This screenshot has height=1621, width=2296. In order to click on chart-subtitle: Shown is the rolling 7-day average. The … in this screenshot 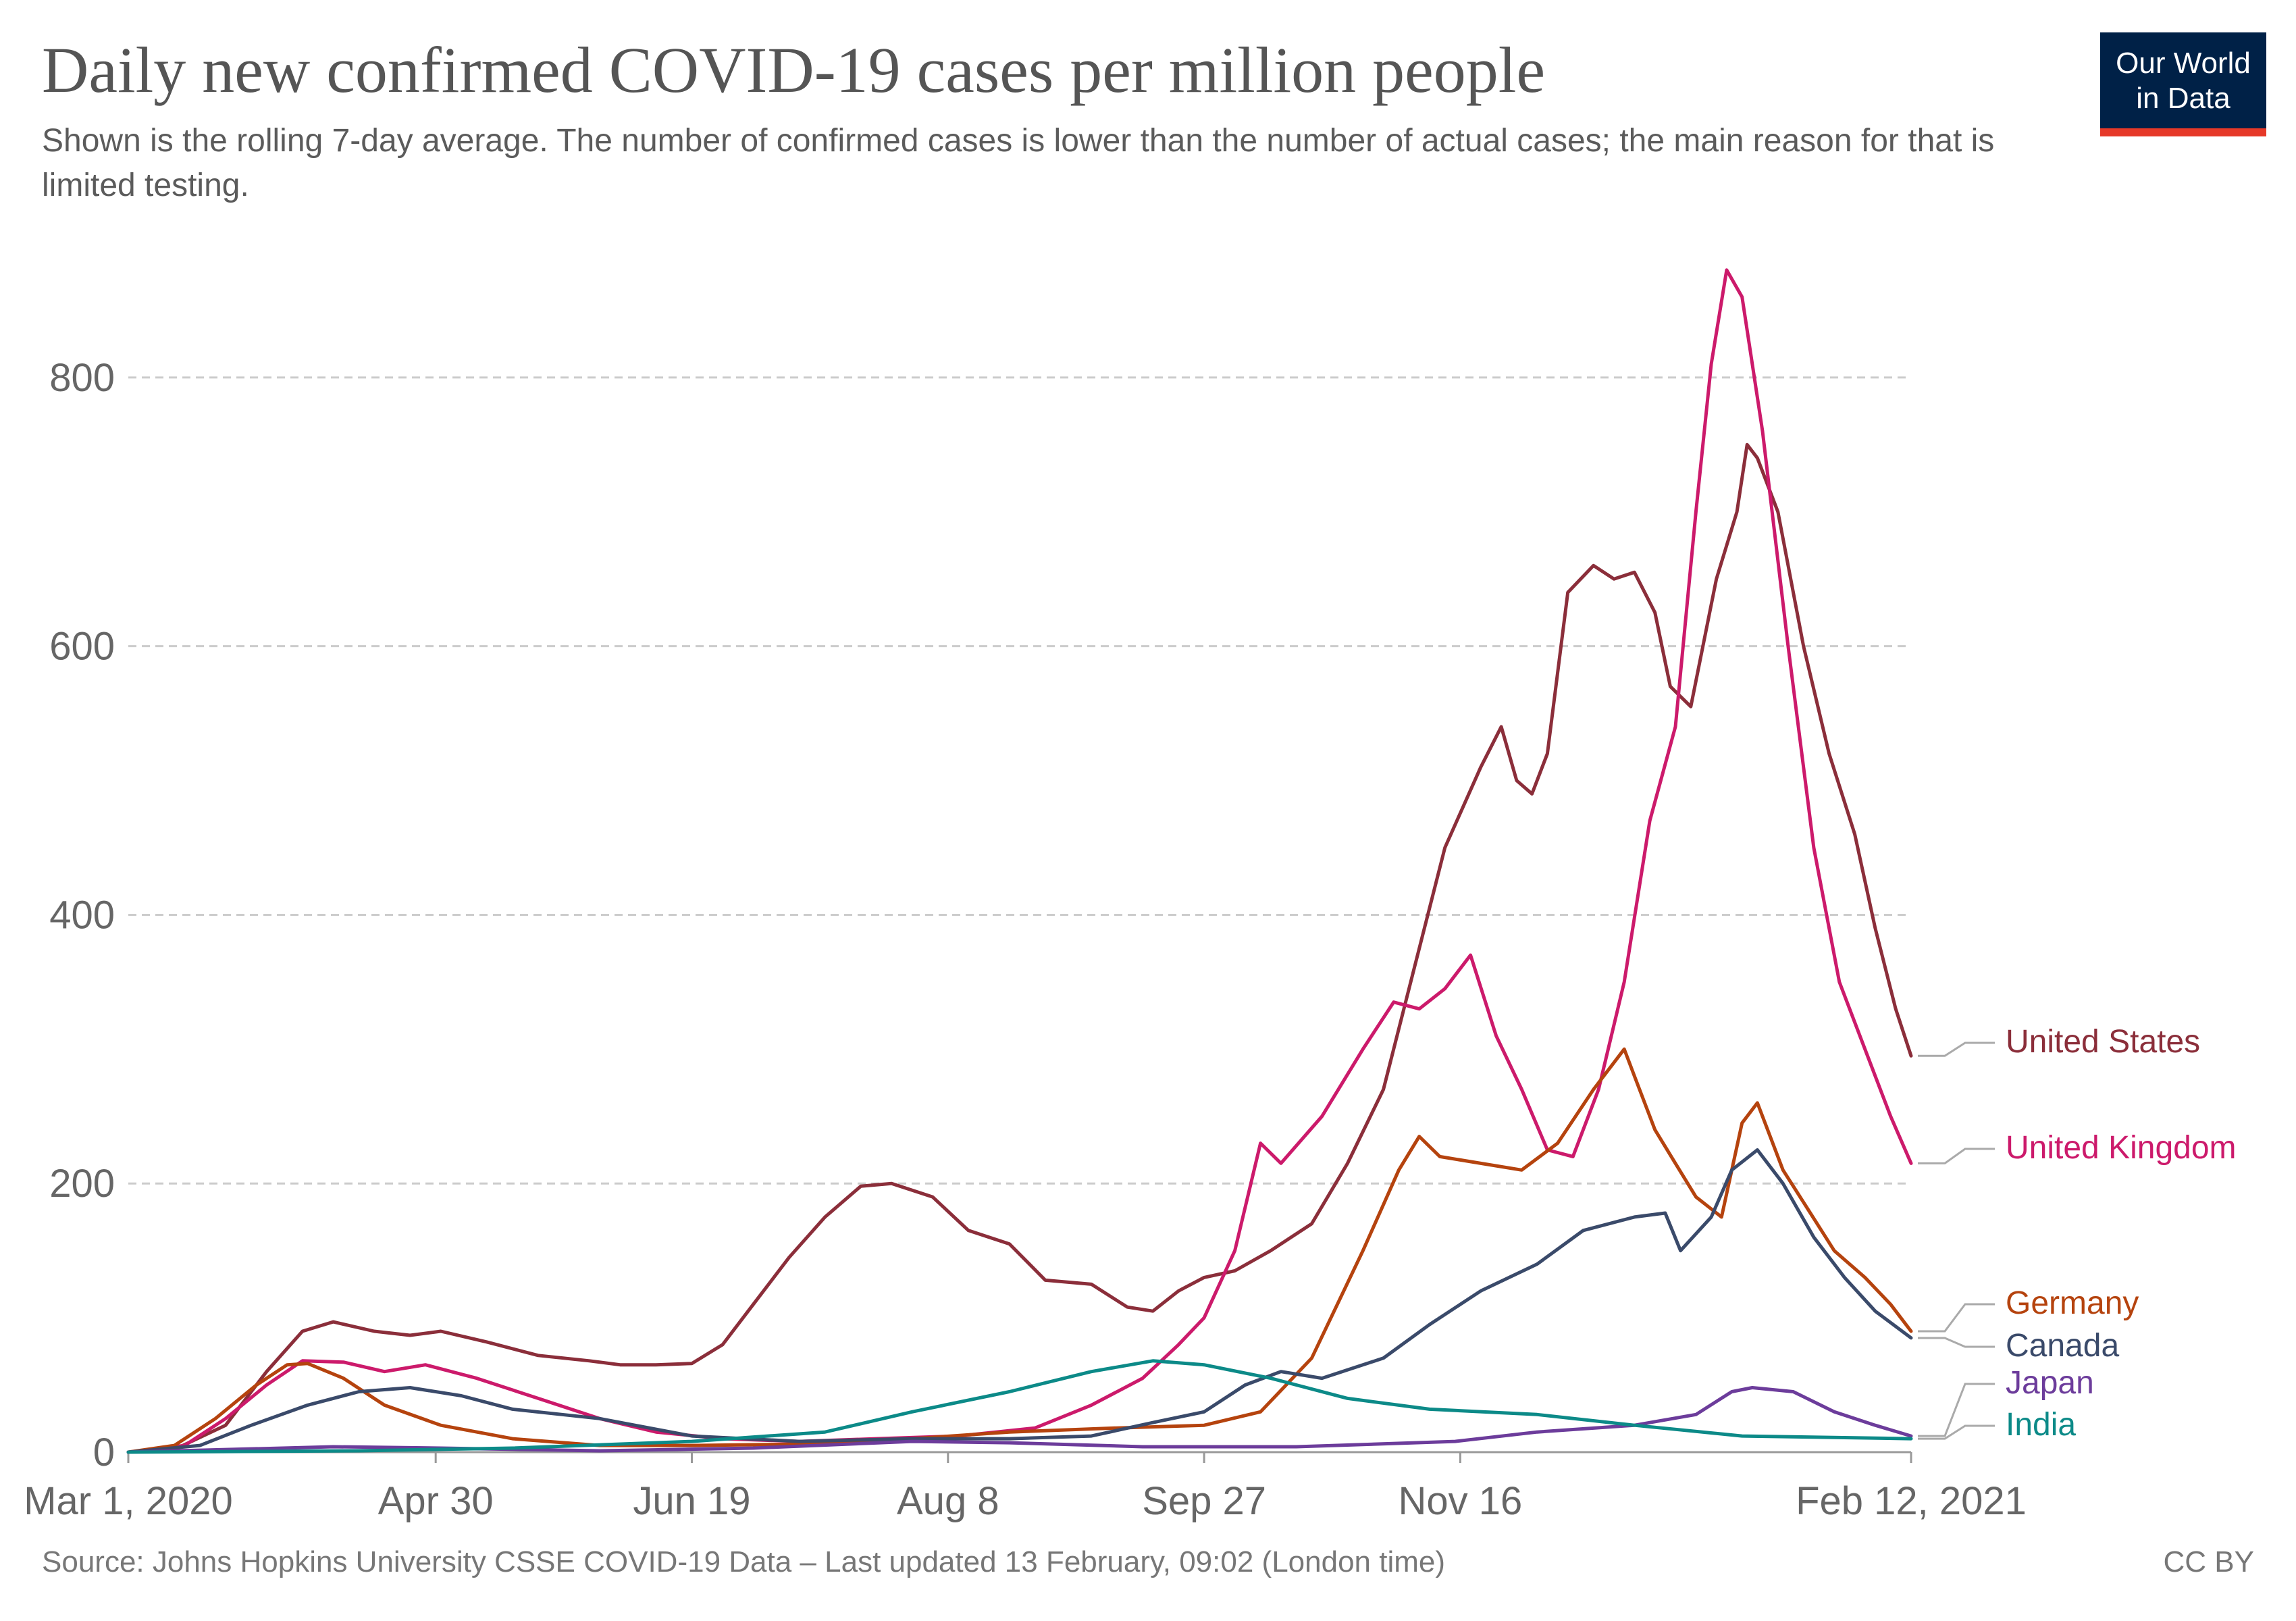, I will do `click(1018, 163)`.